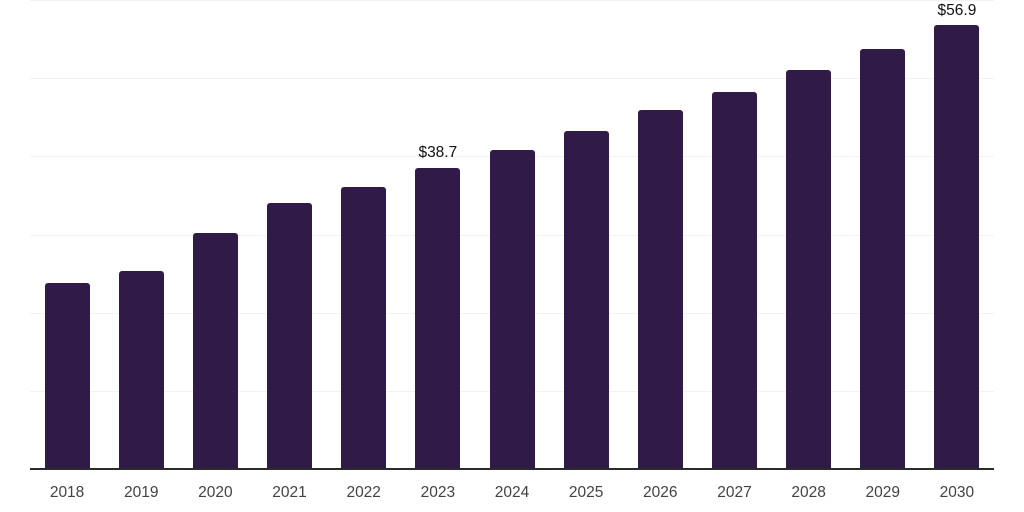 The image size is (1024, 512). Describe the element at coordinates (512, 492) in the screenshot. I see `x-tick-2024: 2024` at that location.